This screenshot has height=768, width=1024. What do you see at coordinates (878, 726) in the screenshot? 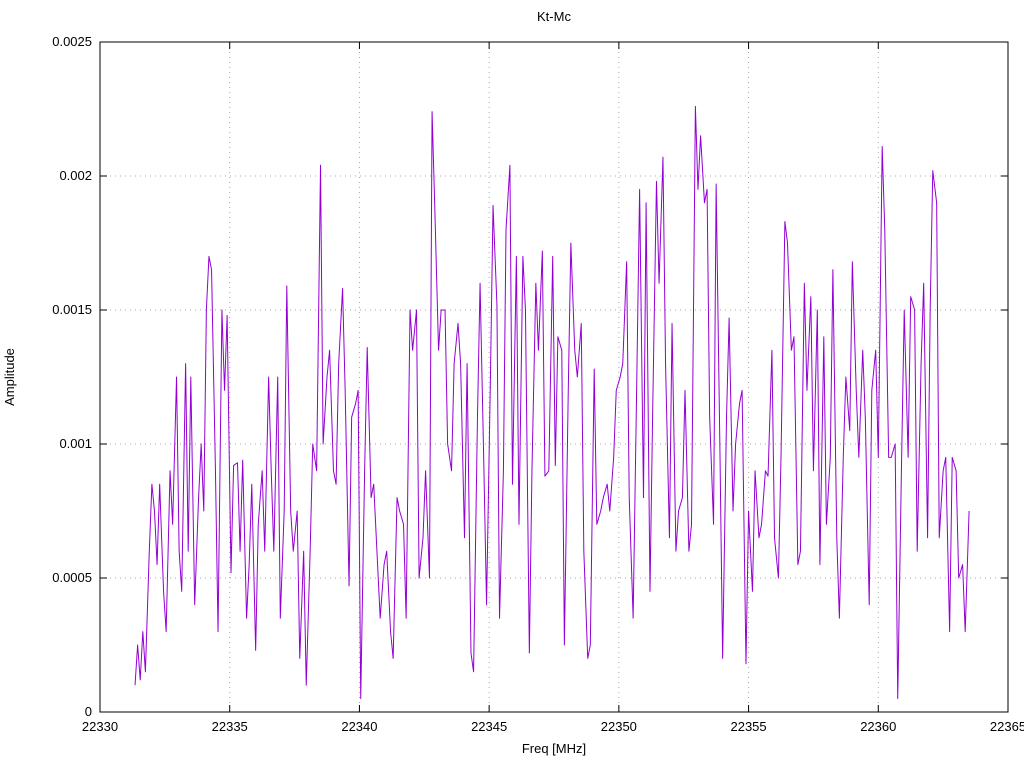
I see `x-tick-label: 22360` at bounding box center [878, 726].